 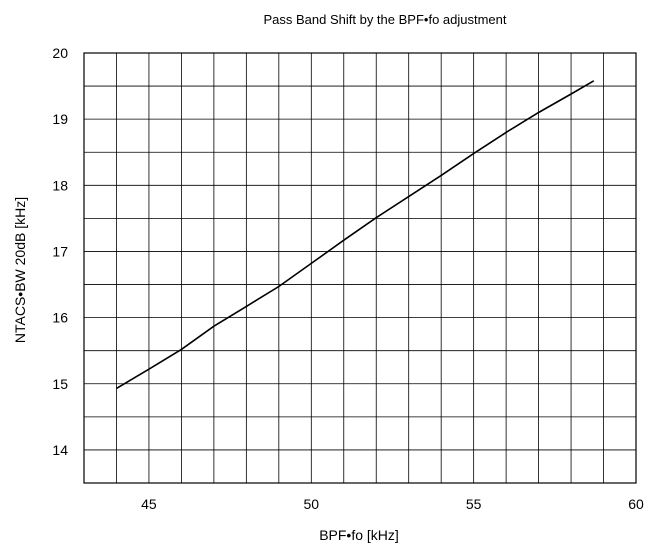 I want to click on y-tick-label: 17, so click(x=60, y=251).